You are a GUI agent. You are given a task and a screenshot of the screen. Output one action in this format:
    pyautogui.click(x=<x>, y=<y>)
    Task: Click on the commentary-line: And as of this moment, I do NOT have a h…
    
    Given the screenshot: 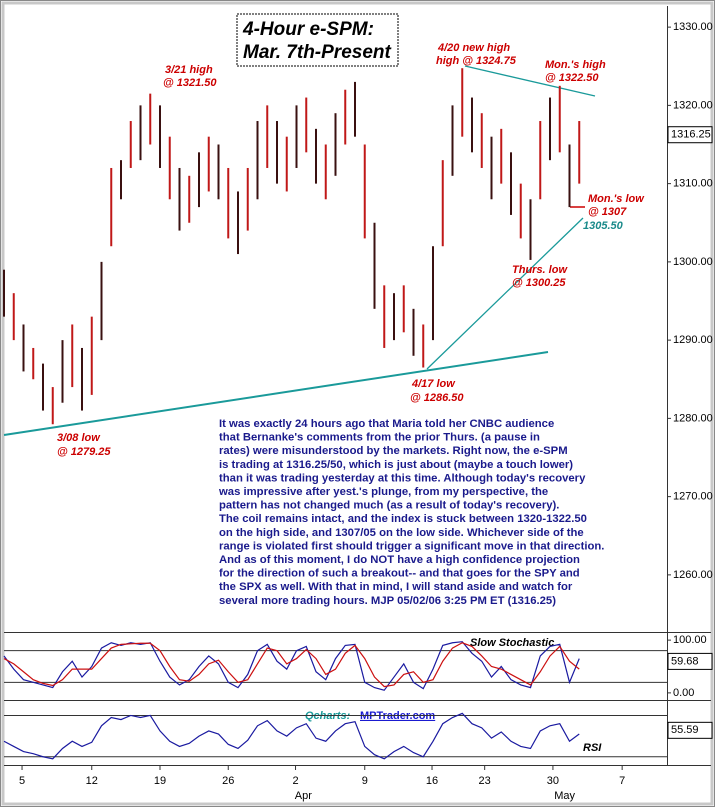 What is the action you would take?
    pyautogui.click(x=399, y=560)
    